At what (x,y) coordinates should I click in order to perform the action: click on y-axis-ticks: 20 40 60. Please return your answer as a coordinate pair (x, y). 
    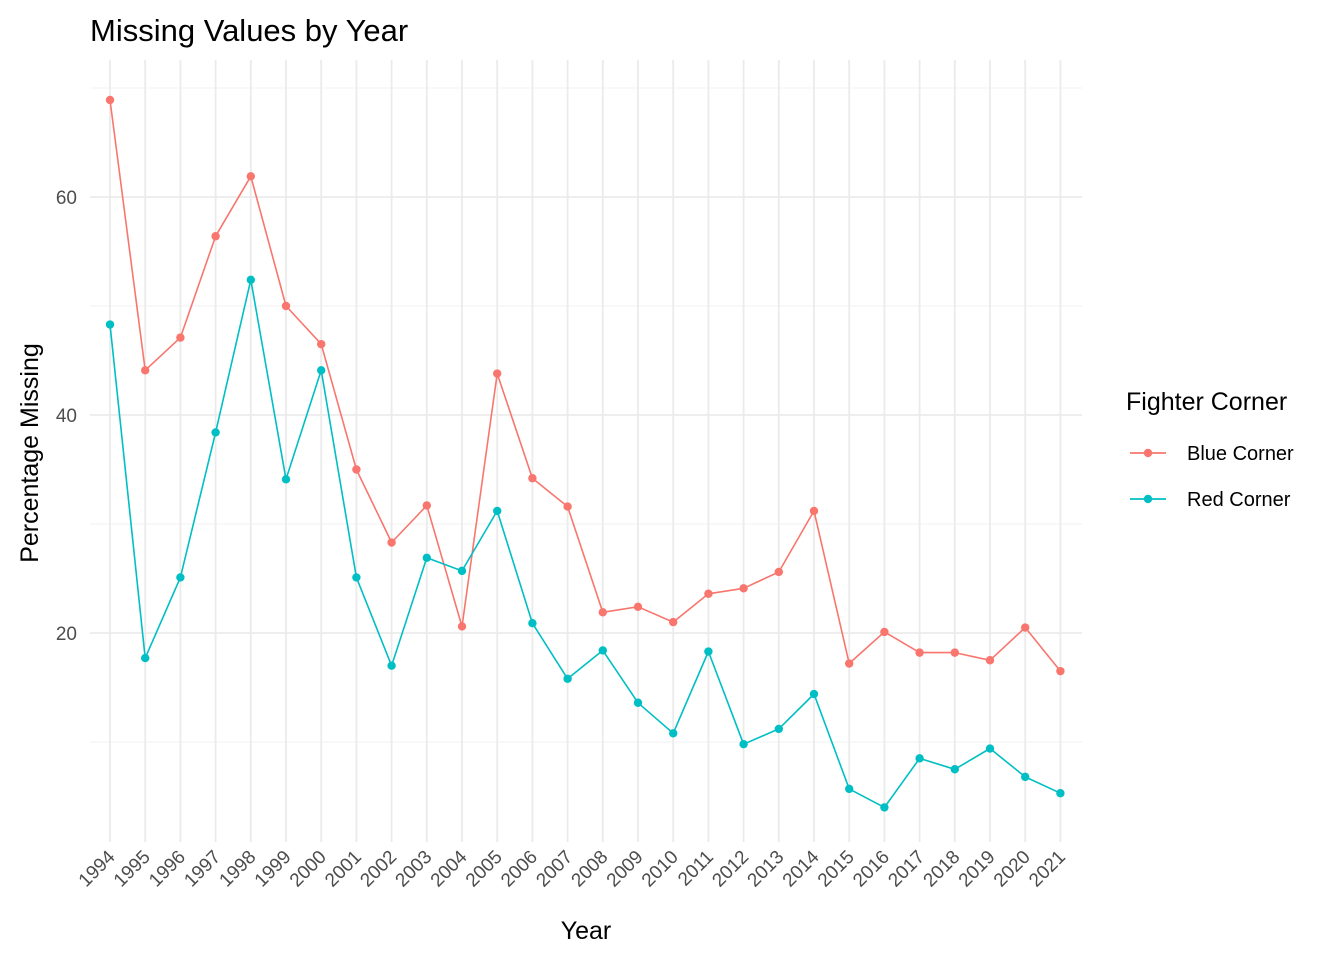
    Looking at the image, I should click on (66, 416).